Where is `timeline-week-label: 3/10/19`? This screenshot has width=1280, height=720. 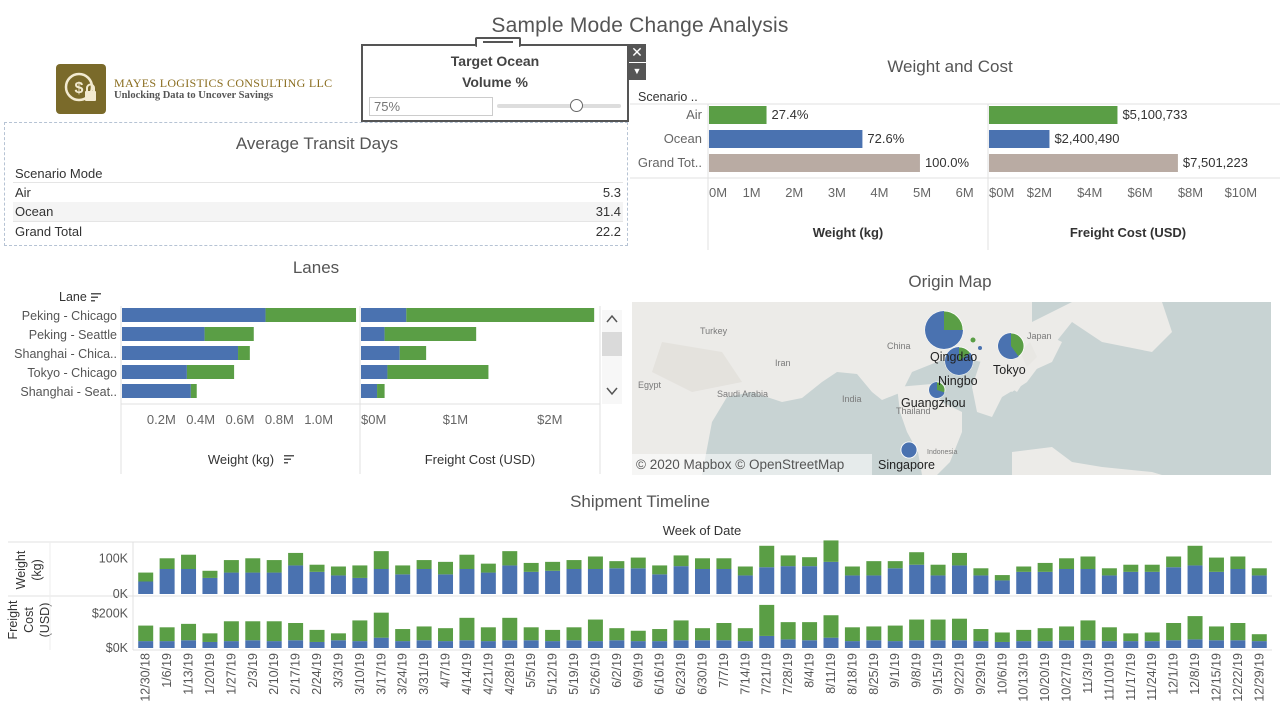
timeline-week-label: 3/10/19 is located at coordinates (360, 674).